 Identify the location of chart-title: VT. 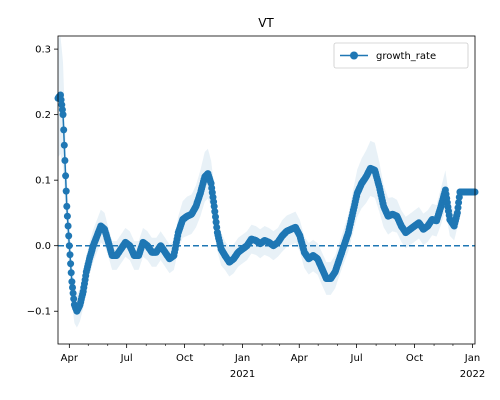
(266, 23).